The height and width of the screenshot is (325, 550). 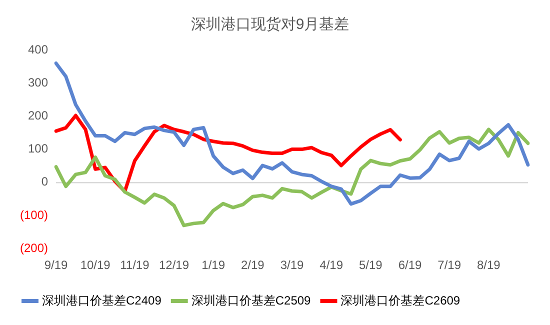 I want to click on y-tick-label: 400, so click(x=38, y=49).